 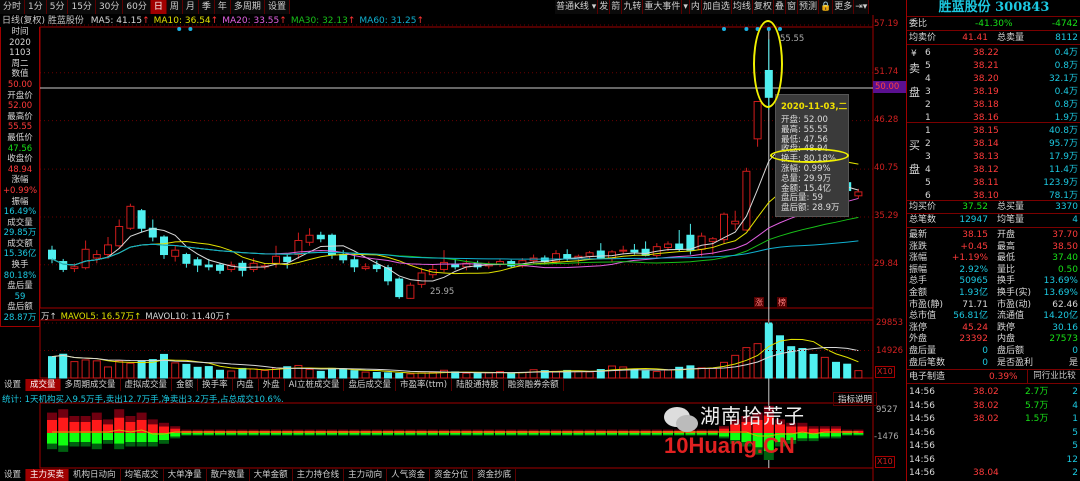 What do you see at coordinates (495, 475) in the screenshot?
I see `tab: 资金抄底` at bounding box center [495, 475].